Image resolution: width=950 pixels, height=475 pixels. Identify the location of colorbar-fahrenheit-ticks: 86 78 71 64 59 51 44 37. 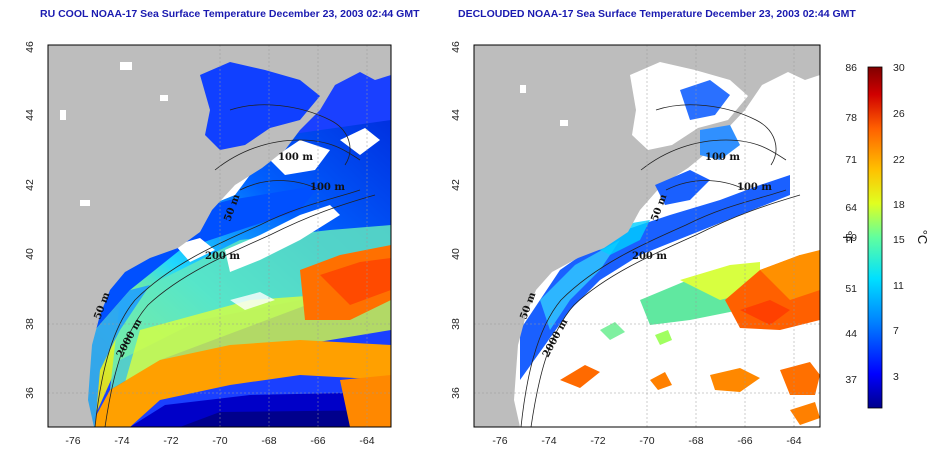
(851, 224).